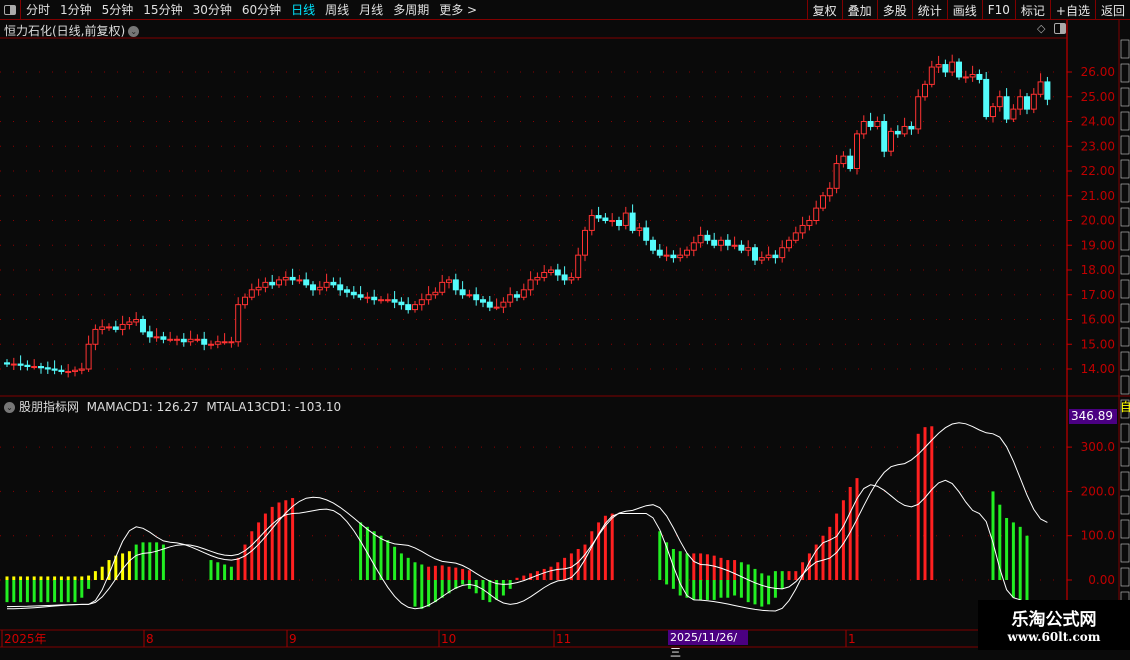 The height and width of the screenshot is (660, 1130). Describe the element at coordinates (38, 10) in the screenshot. I see `period-tab: 分时` at that location.